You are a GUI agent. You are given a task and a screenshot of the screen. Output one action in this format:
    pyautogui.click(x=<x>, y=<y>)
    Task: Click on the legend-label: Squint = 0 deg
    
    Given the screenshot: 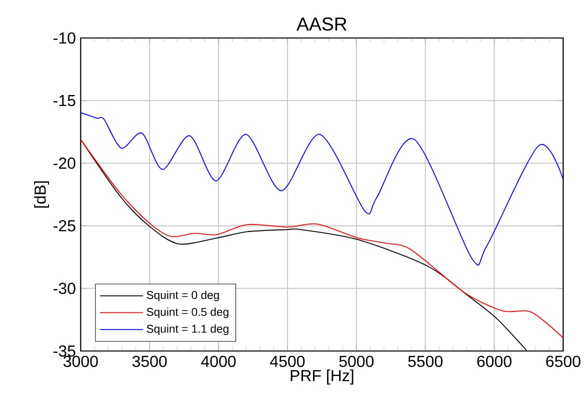 What is the action you would take?
    pyautogui.click(x=182, y=296)
    